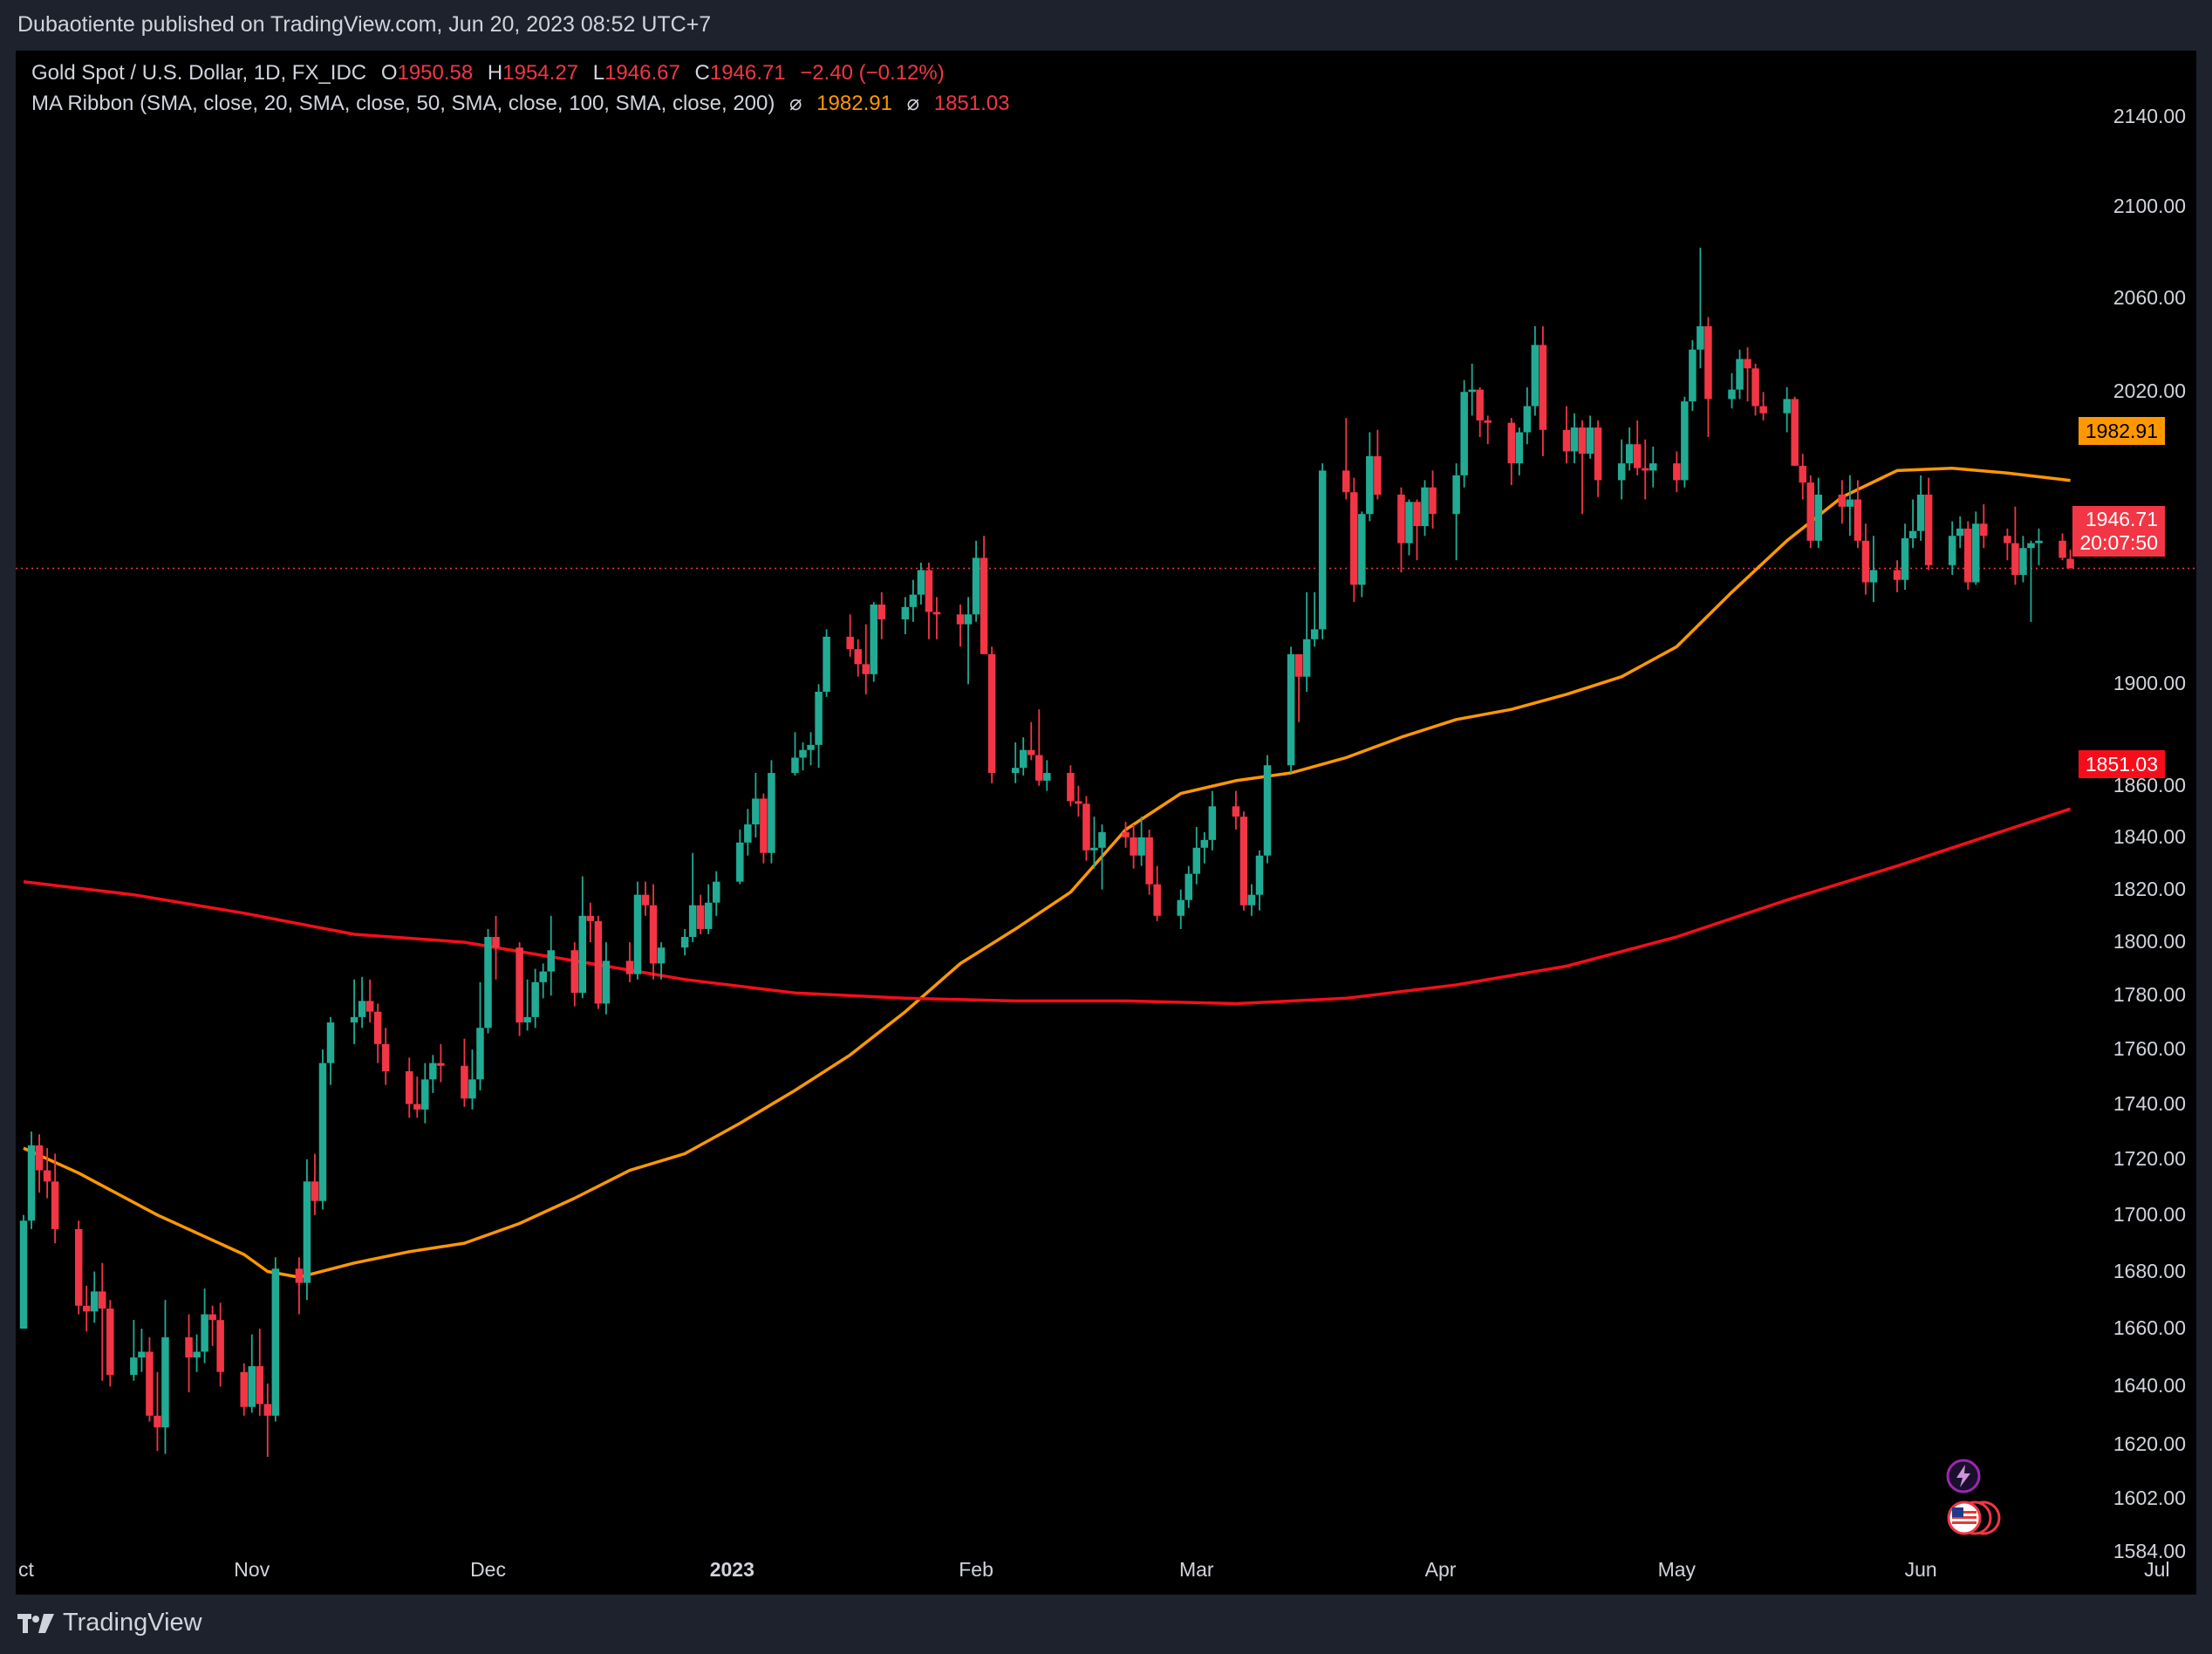 This screenshot has width=2212, height=1654. What do you see at coordinates (2149, 1497) in the screenshot?
I see `price-tick-label: 1602.00` at bounding box center [2149, 1497].